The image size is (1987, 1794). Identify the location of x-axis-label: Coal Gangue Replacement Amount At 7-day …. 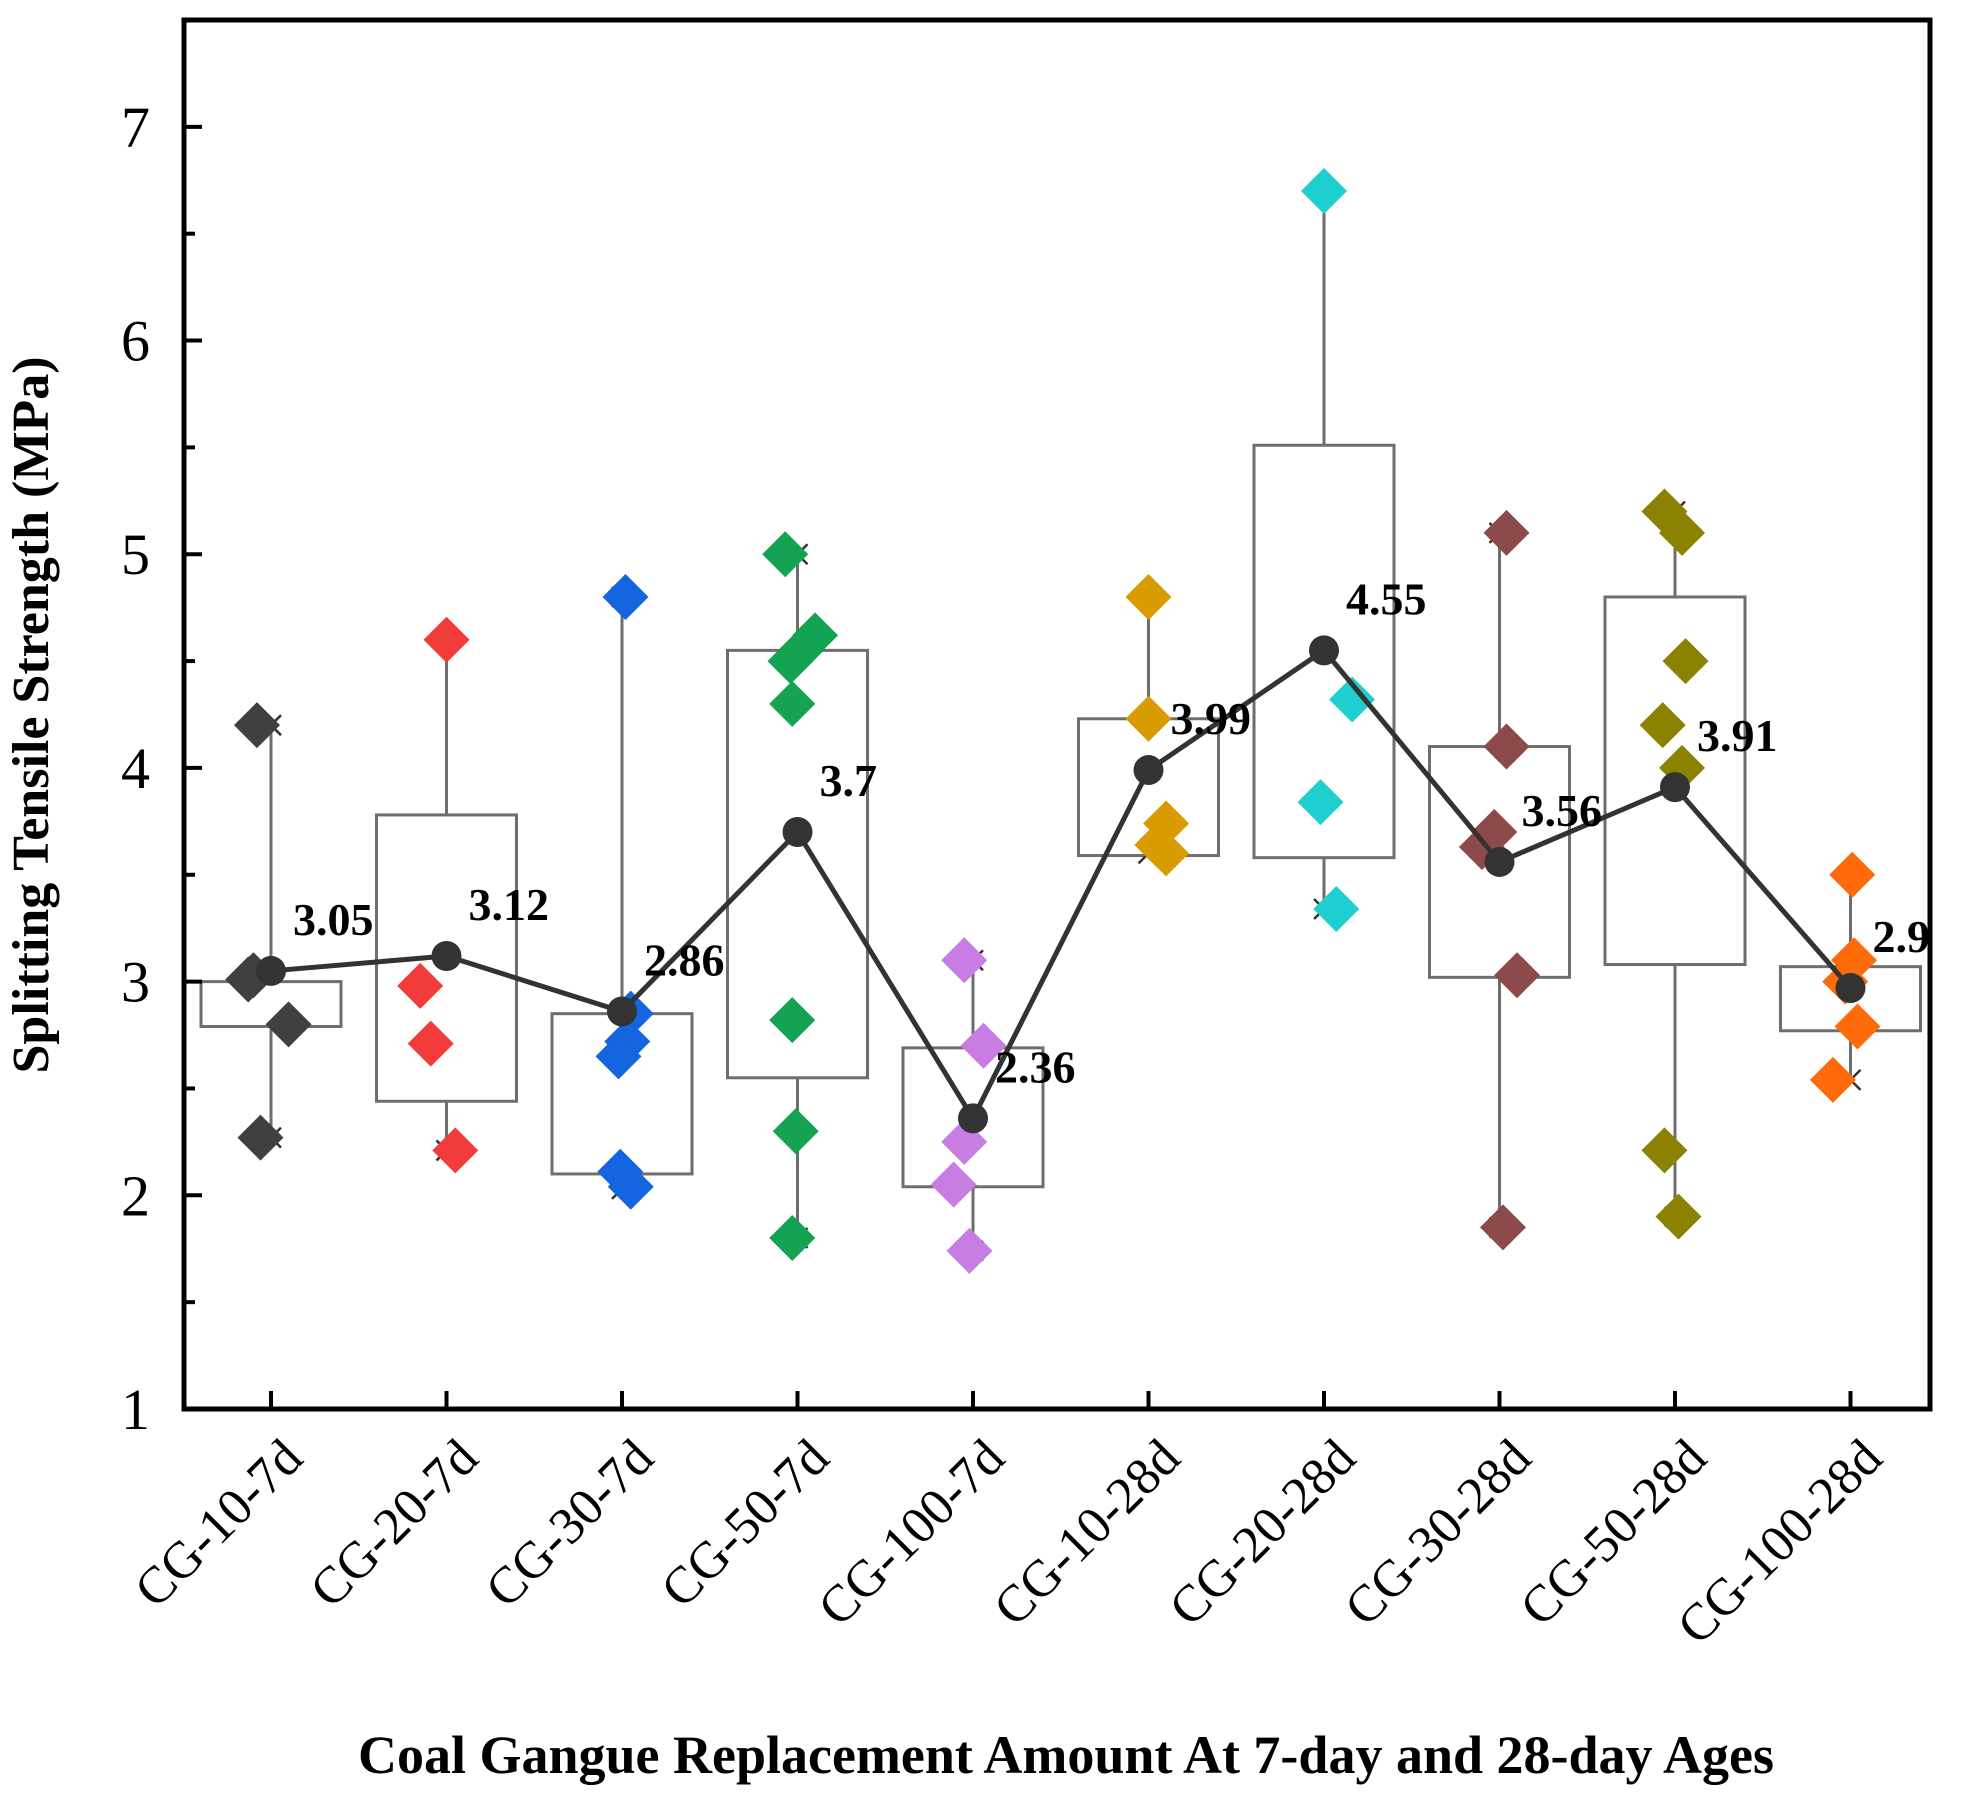
(1066, 1755).